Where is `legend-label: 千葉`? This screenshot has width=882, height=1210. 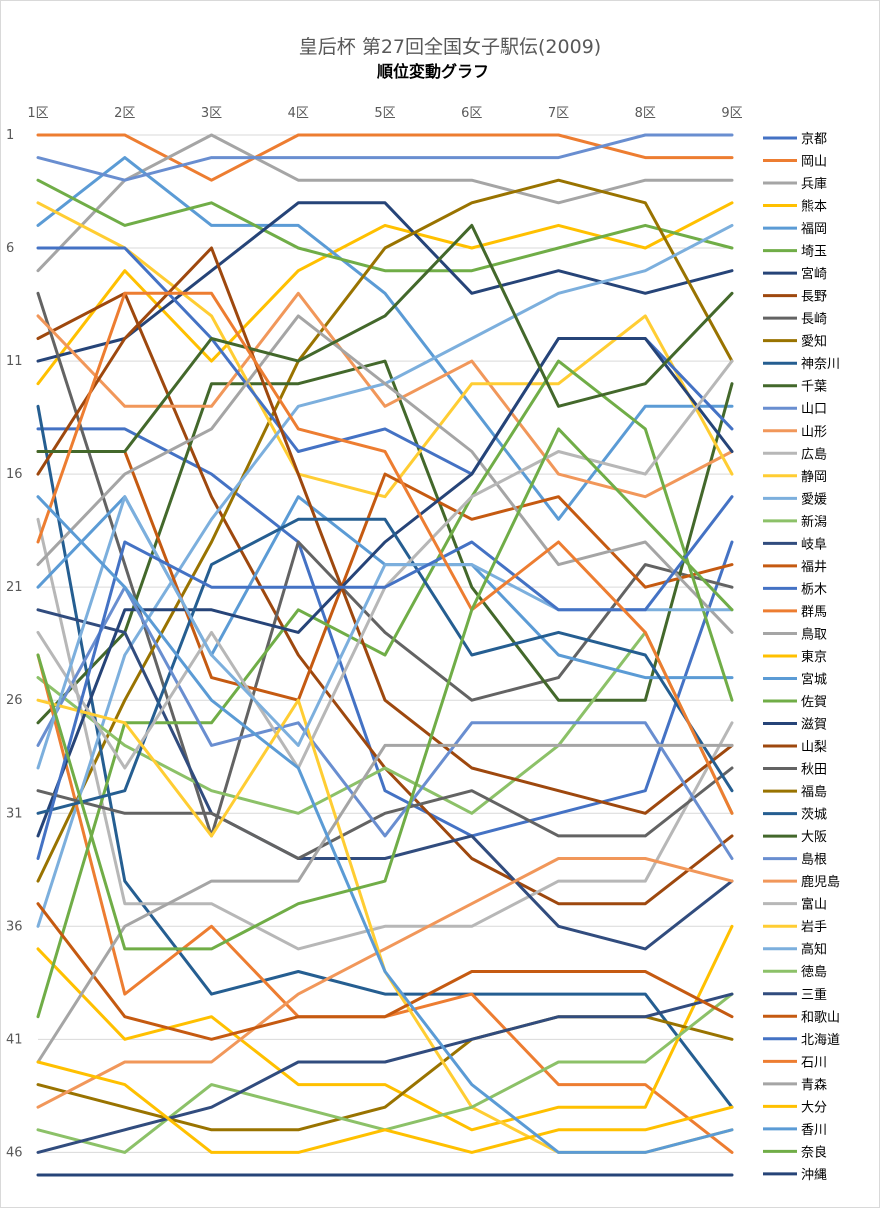 legend-label: 千葉 is located at coordinates (814, 387).